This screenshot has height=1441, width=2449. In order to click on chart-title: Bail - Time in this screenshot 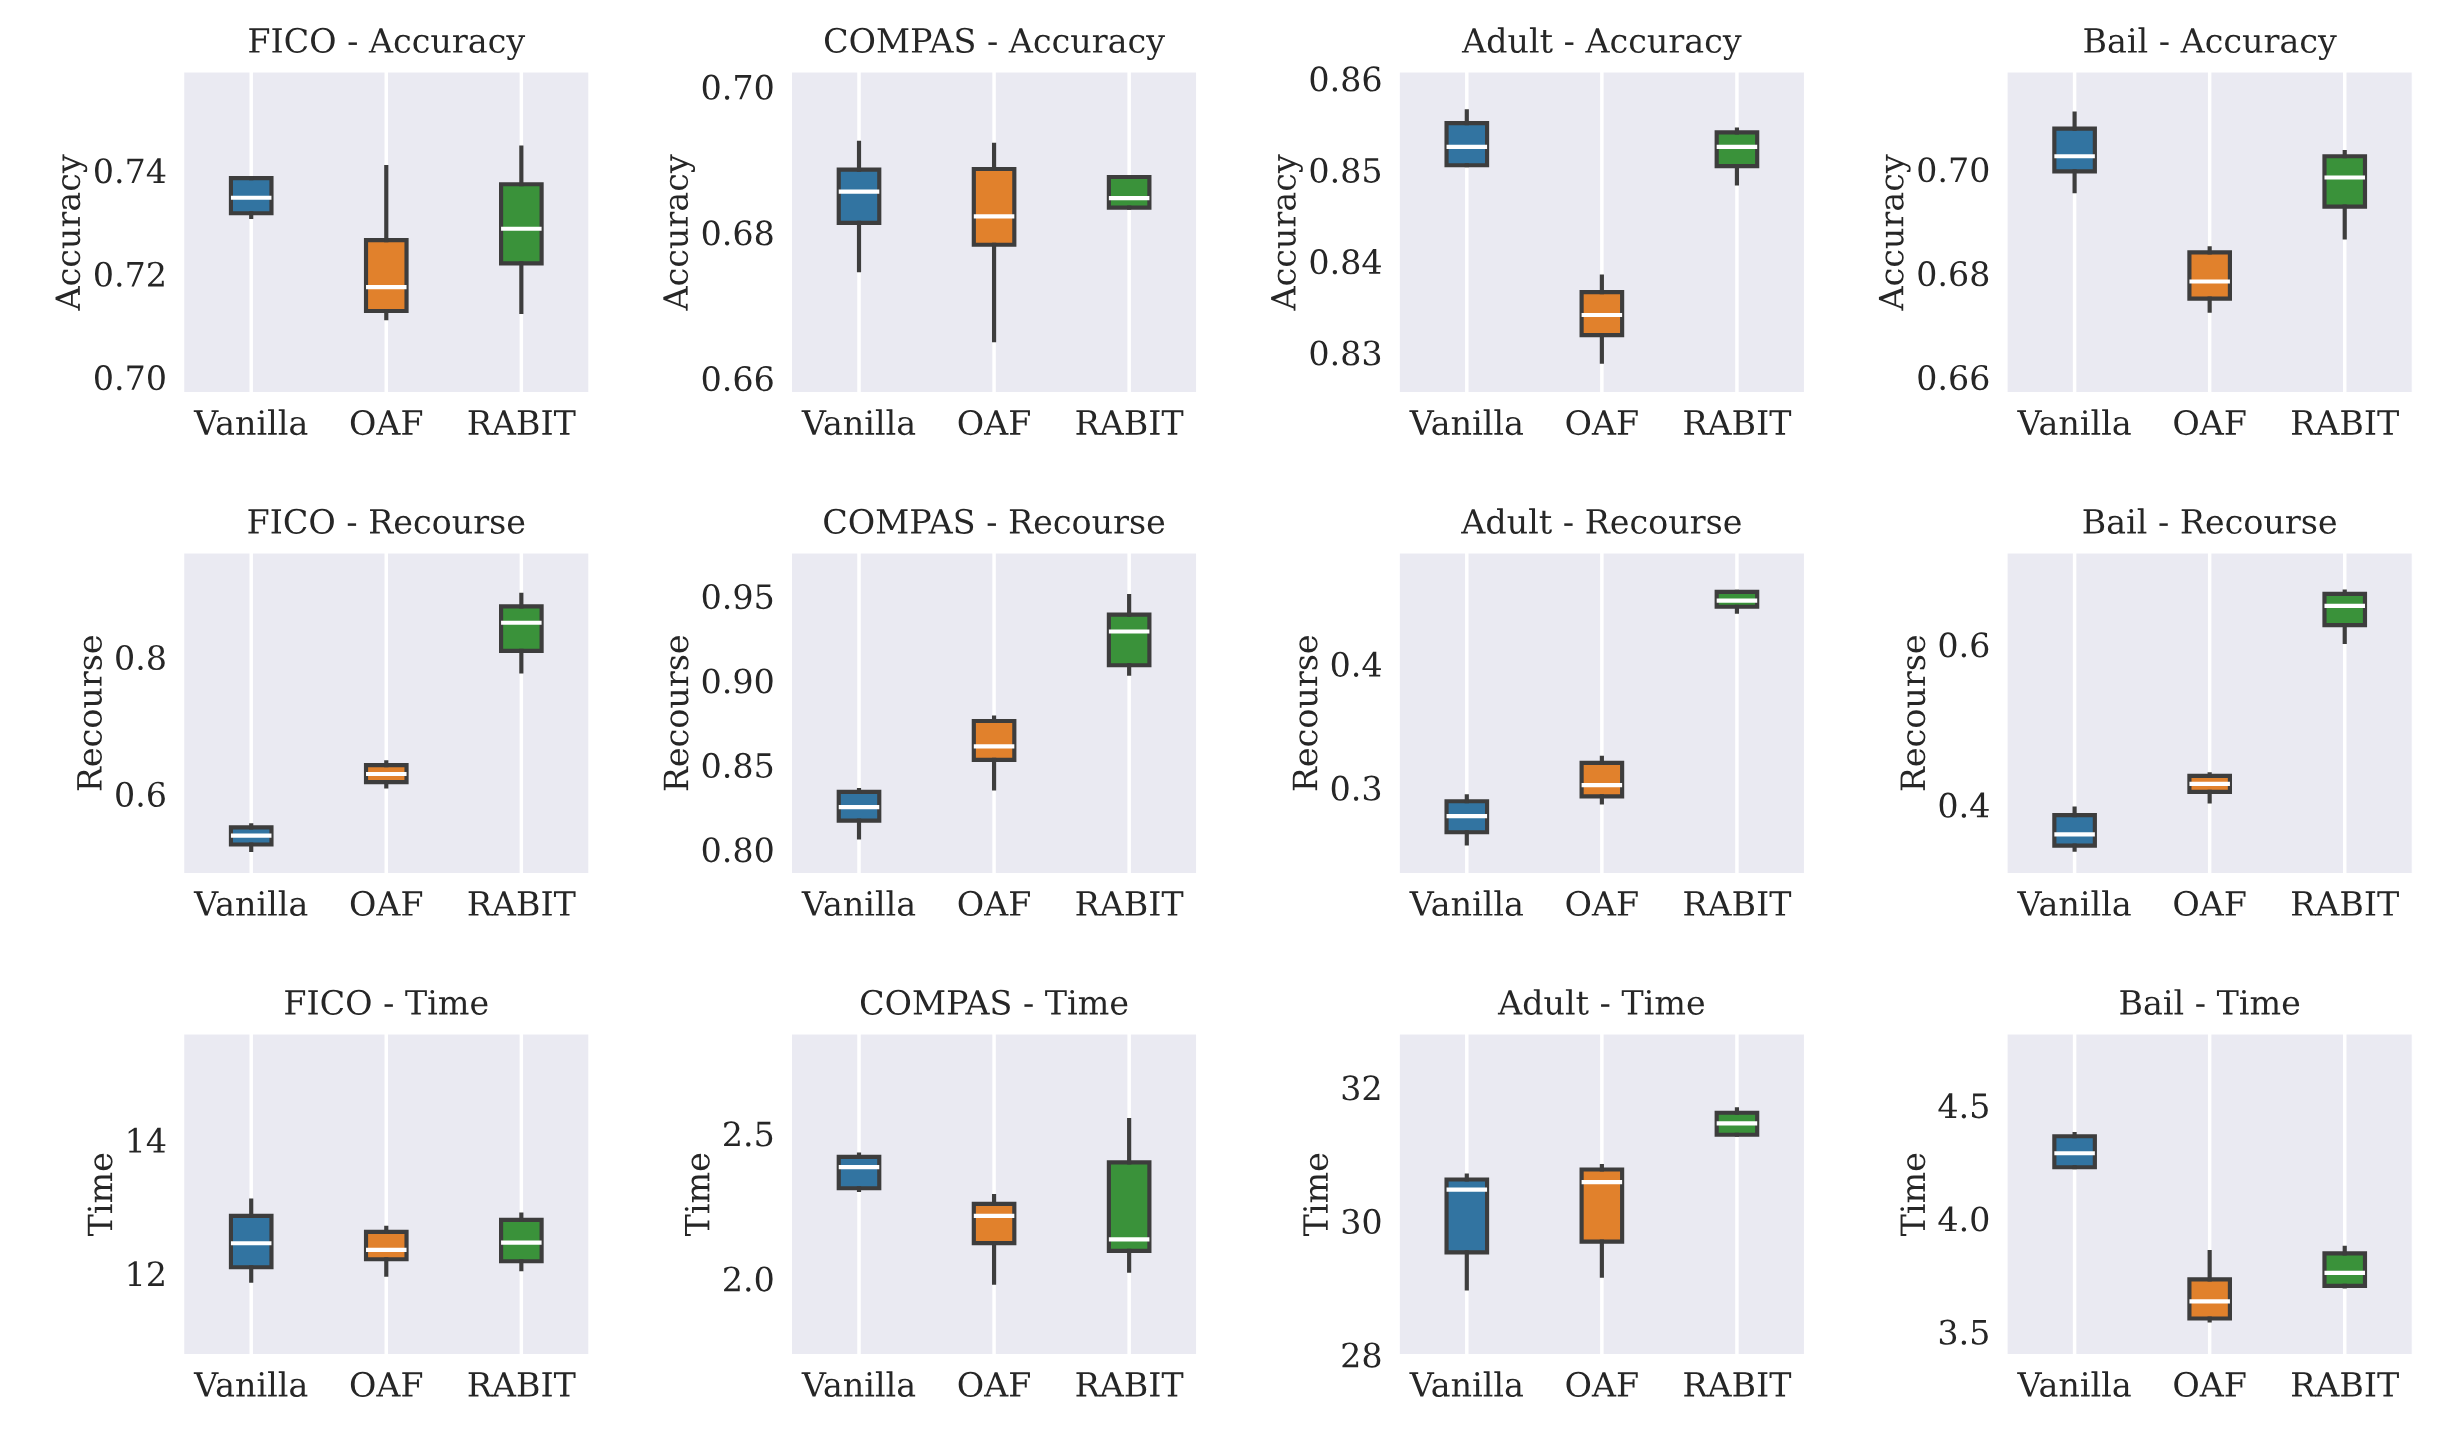, I will do `click(2210, 1002)`.